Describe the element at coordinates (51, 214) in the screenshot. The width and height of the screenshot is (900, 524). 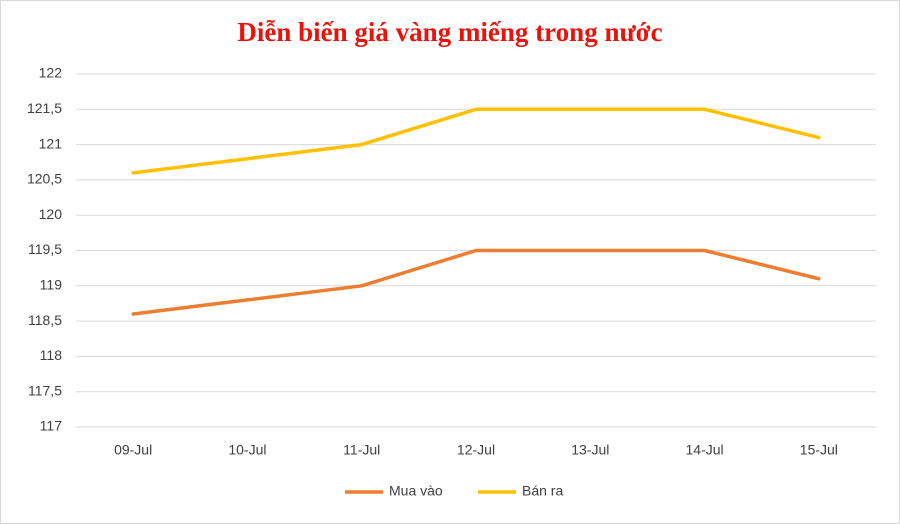
I see `y-tick-label: 120` at that location.